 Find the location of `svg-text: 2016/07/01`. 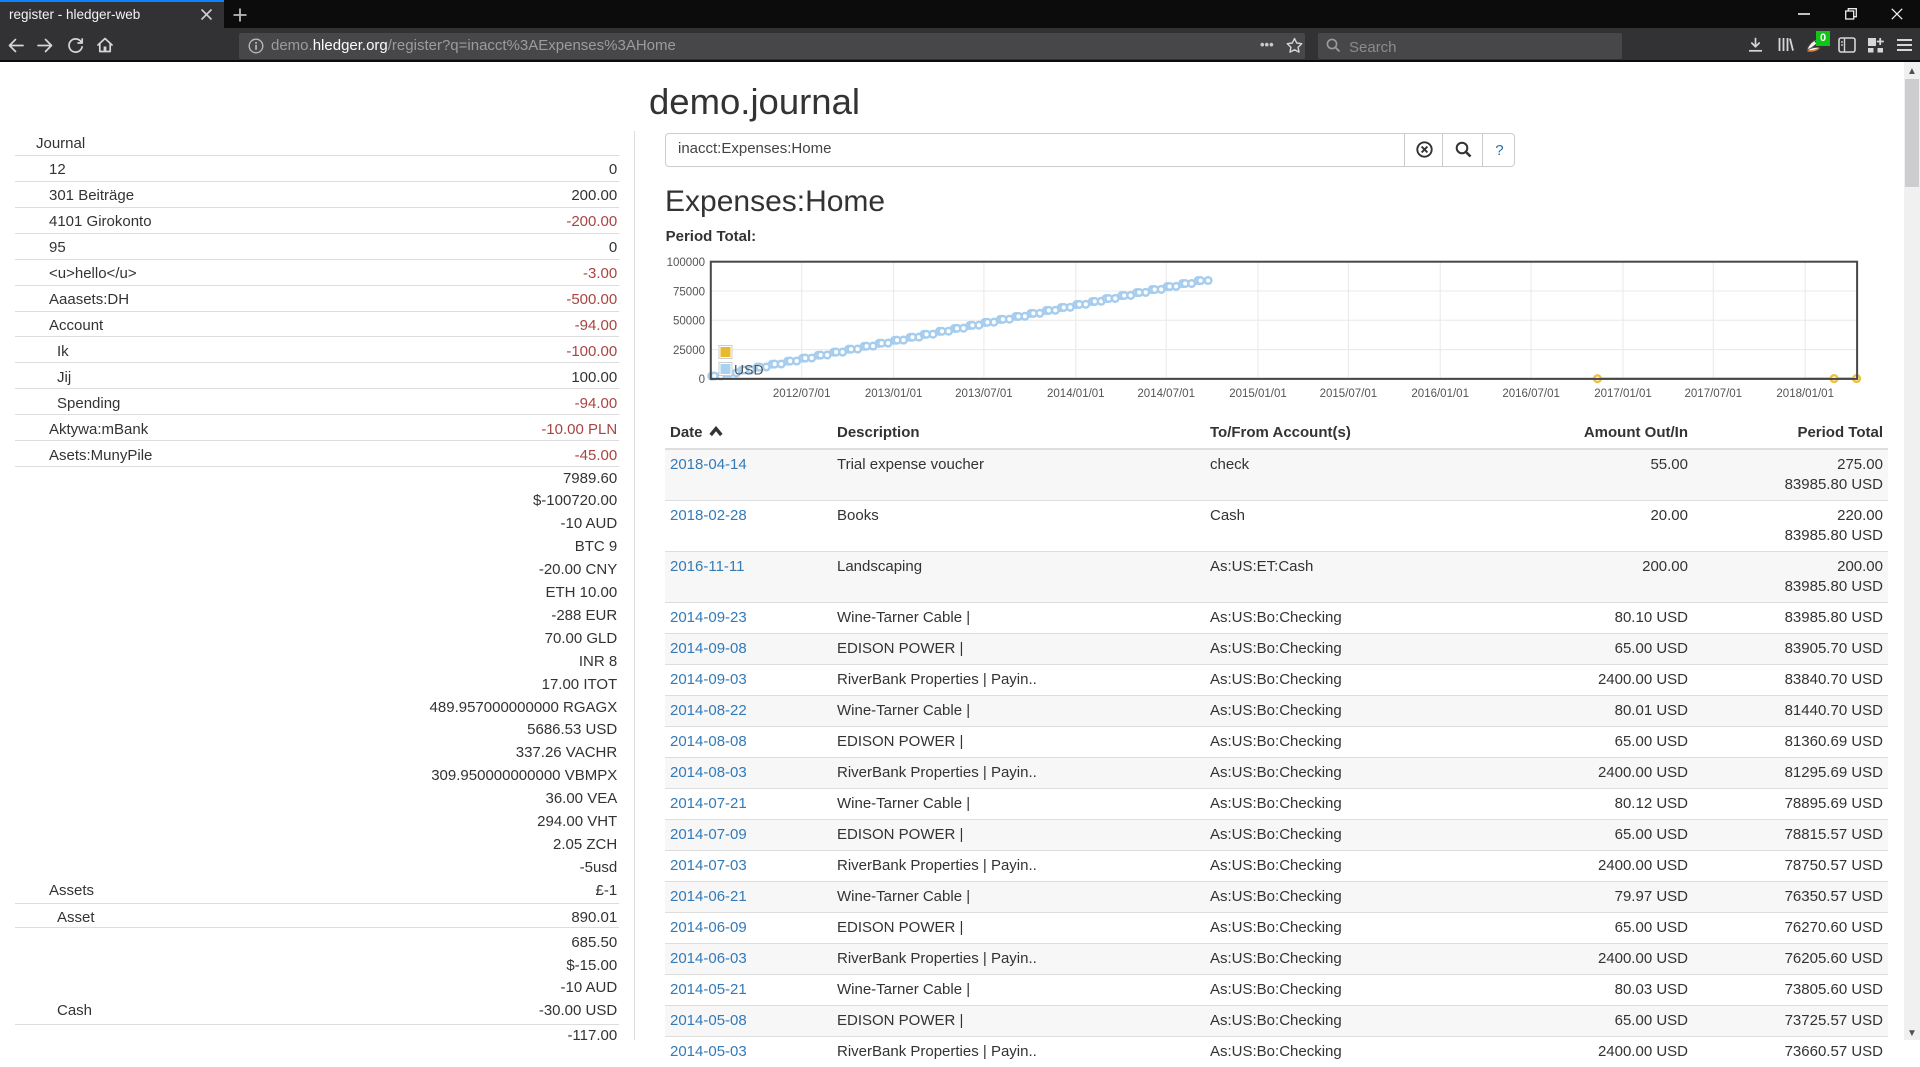

svg-text: 2016/07/01 is located at coordinates (1531, 394).